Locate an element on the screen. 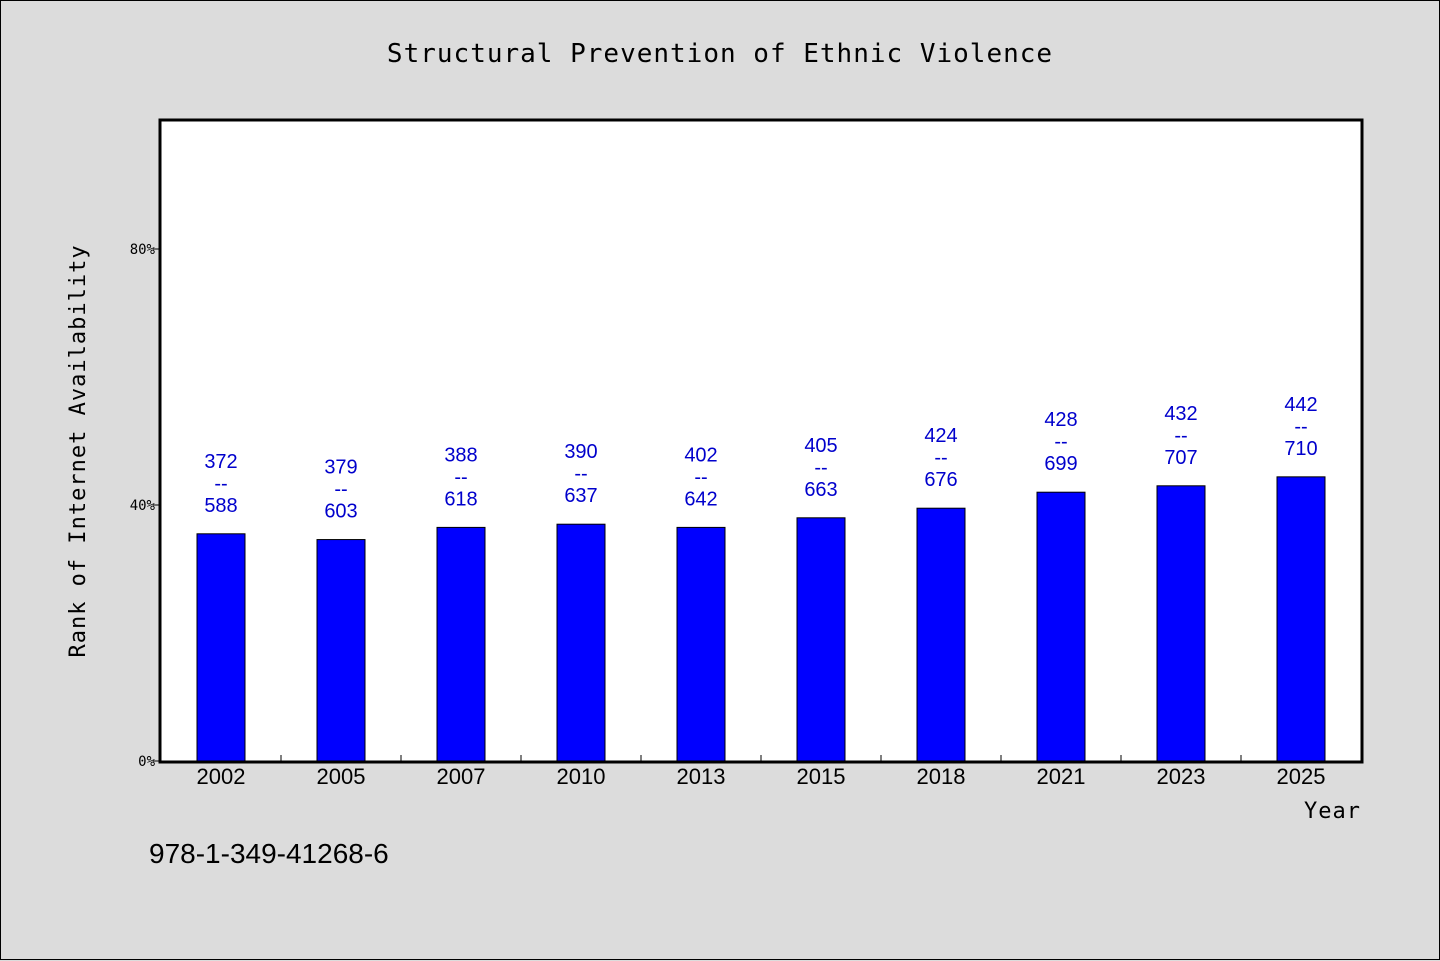 This screenshot has width=1440, height=961. x-tick-label: 2005 is located at coordinates (341, 776).